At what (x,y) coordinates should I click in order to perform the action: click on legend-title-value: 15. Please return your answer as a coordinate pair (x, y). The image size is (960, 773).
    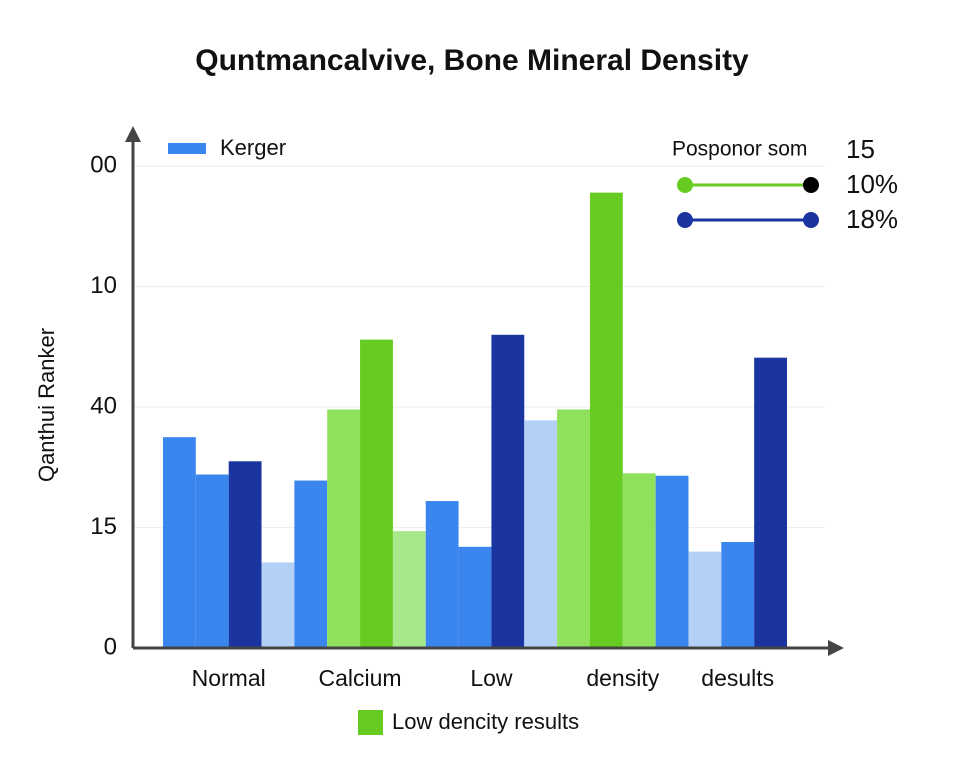
    Looking at the image, I should click on (860, 149).